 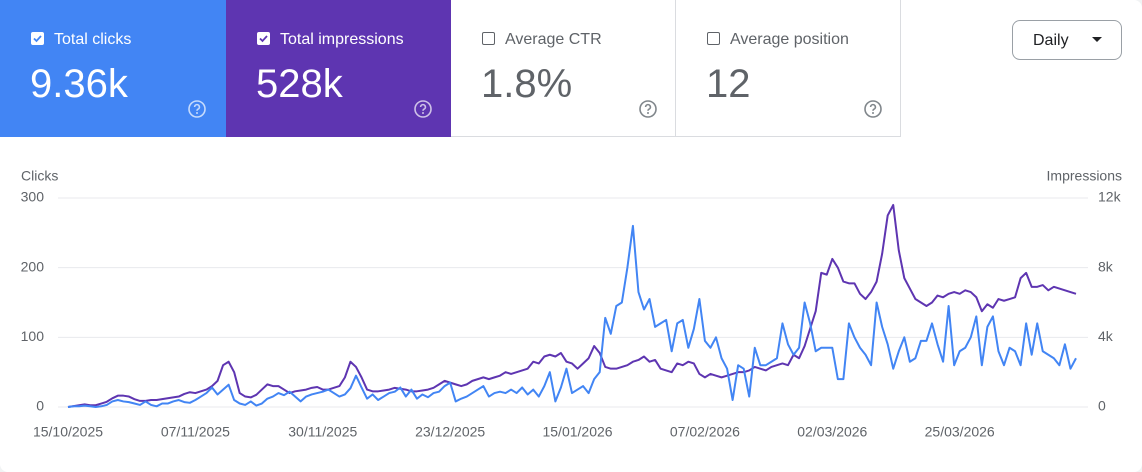 I want to click on y2-tick-label: 0, so click(x=1102, y=406).